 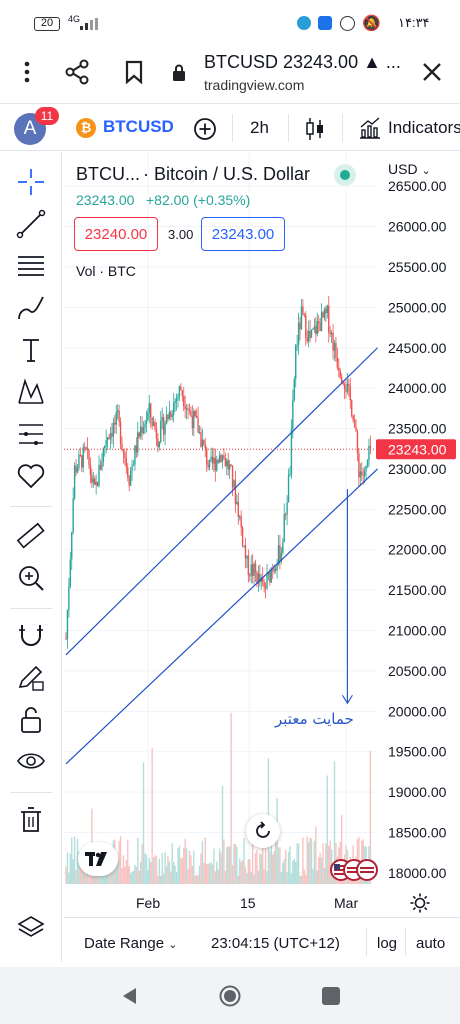 I want to click on price-tick-label: 22500.00, so click(x=417, y=509).